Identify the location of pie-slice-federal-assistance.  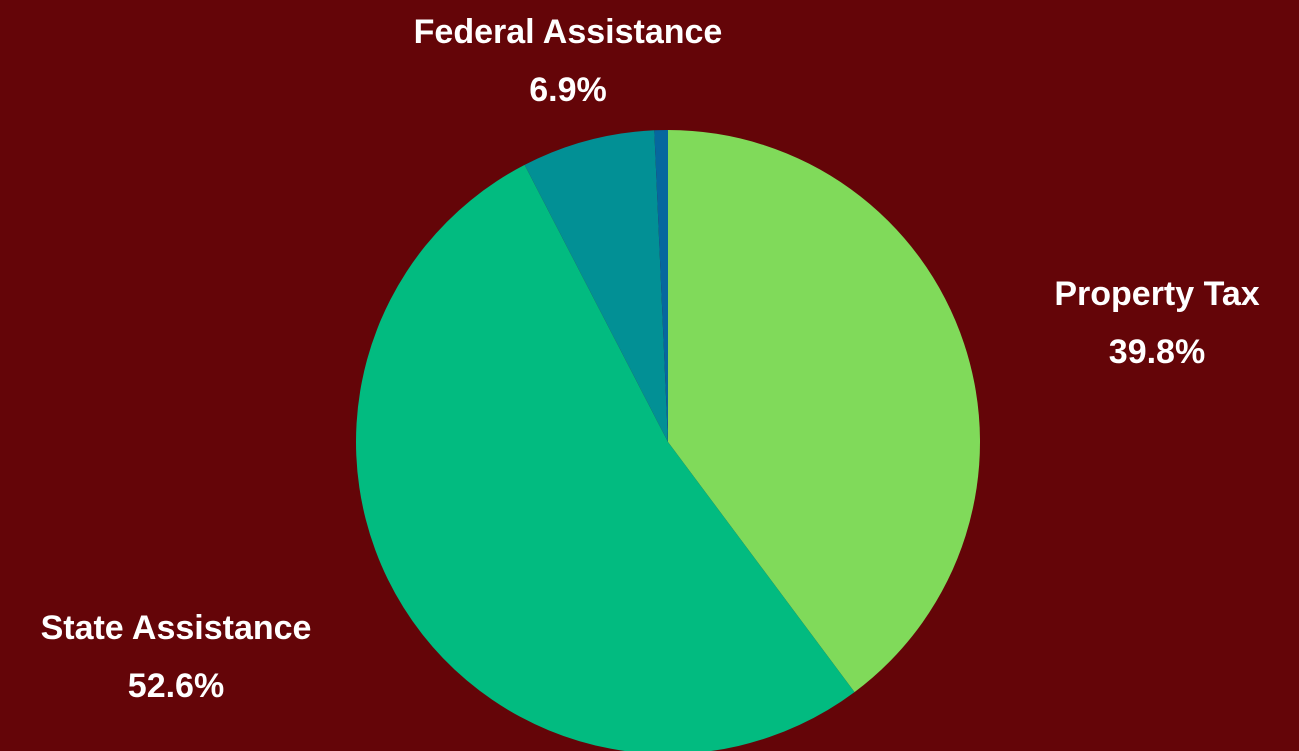
(596, 286).